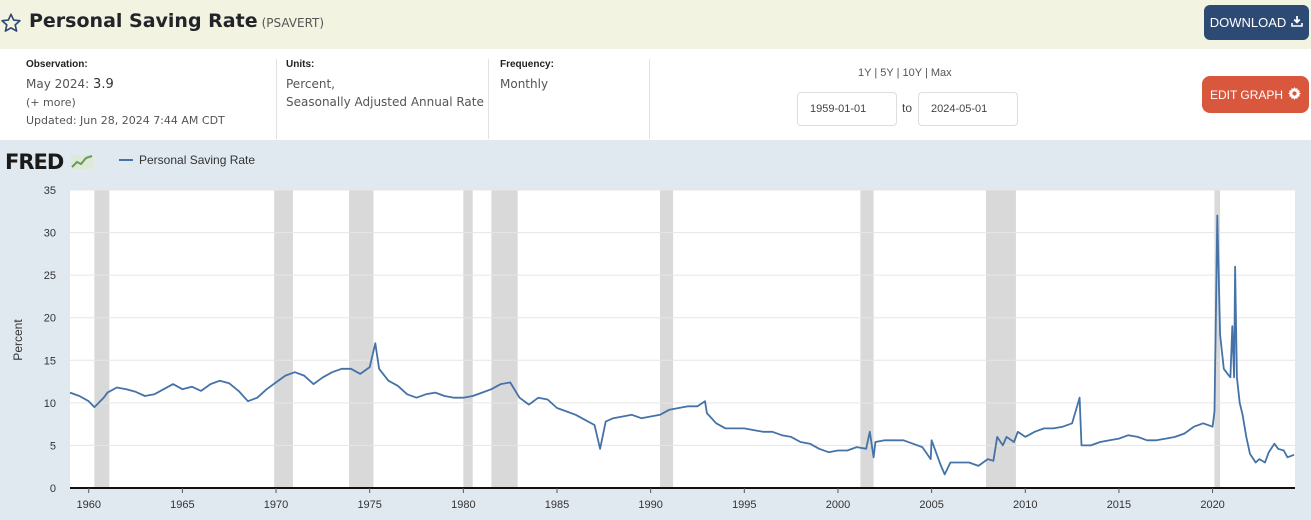  What do you see at coordinates (50, 276) in the screenshot?
I see `y-tick-label: 25` at bounding box center [50, 276].